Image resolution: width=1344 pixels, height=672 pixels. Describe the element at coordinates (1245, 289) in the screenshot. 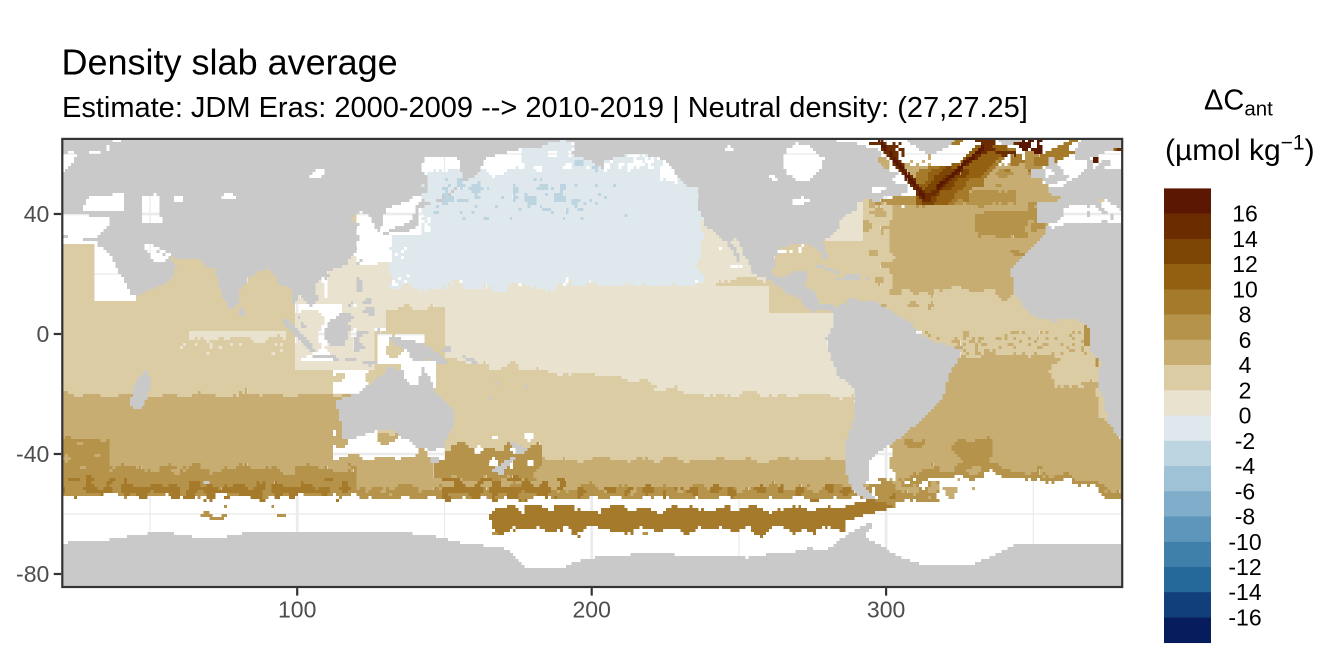

I see `svg-text: 10` at that location.